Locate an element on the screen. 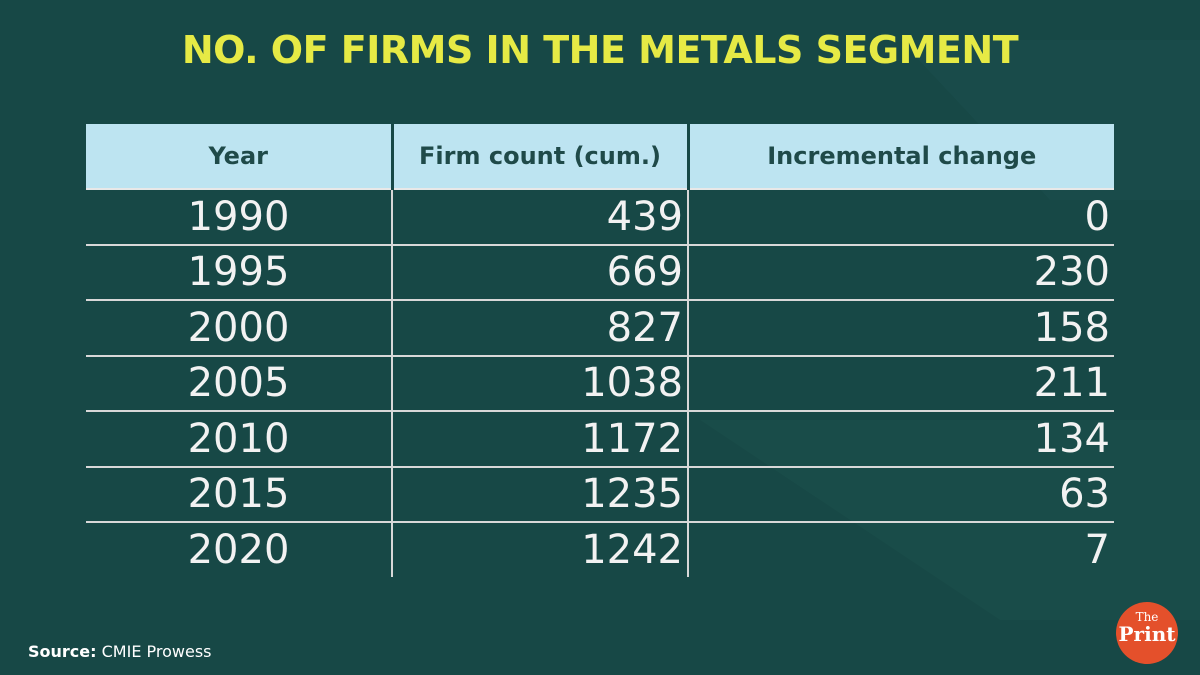  logo-text-small: The is located at coordinates (1147, 617).